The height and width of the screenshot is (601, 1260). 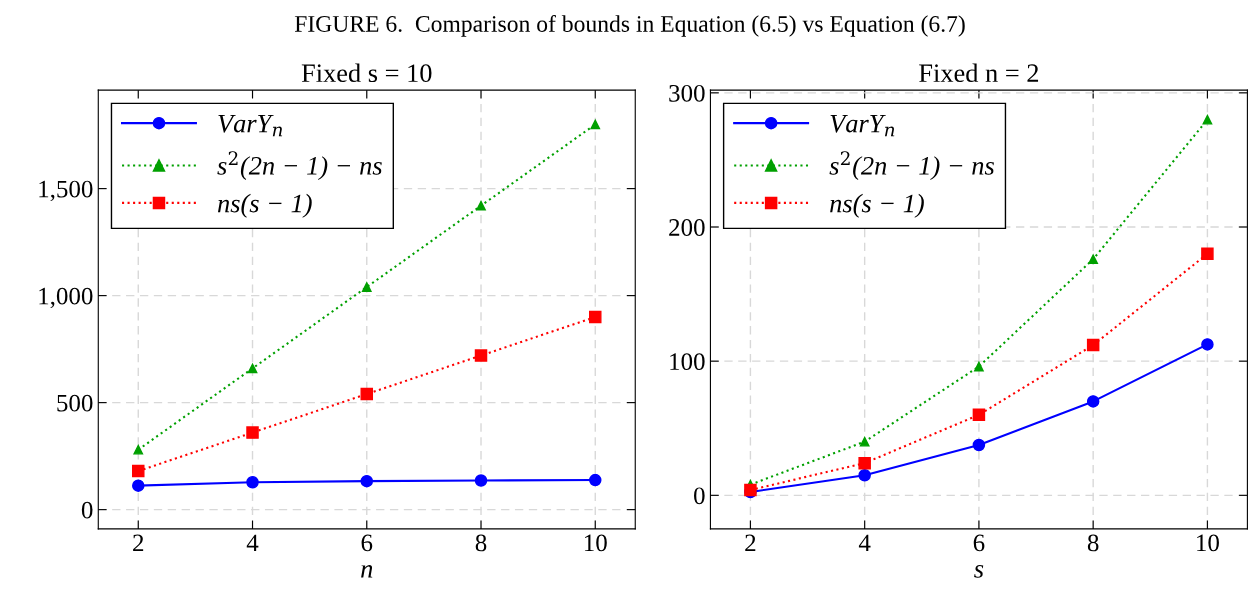 I want to click on chart-title: Fixed n = 2, so click(x=979, y=73).